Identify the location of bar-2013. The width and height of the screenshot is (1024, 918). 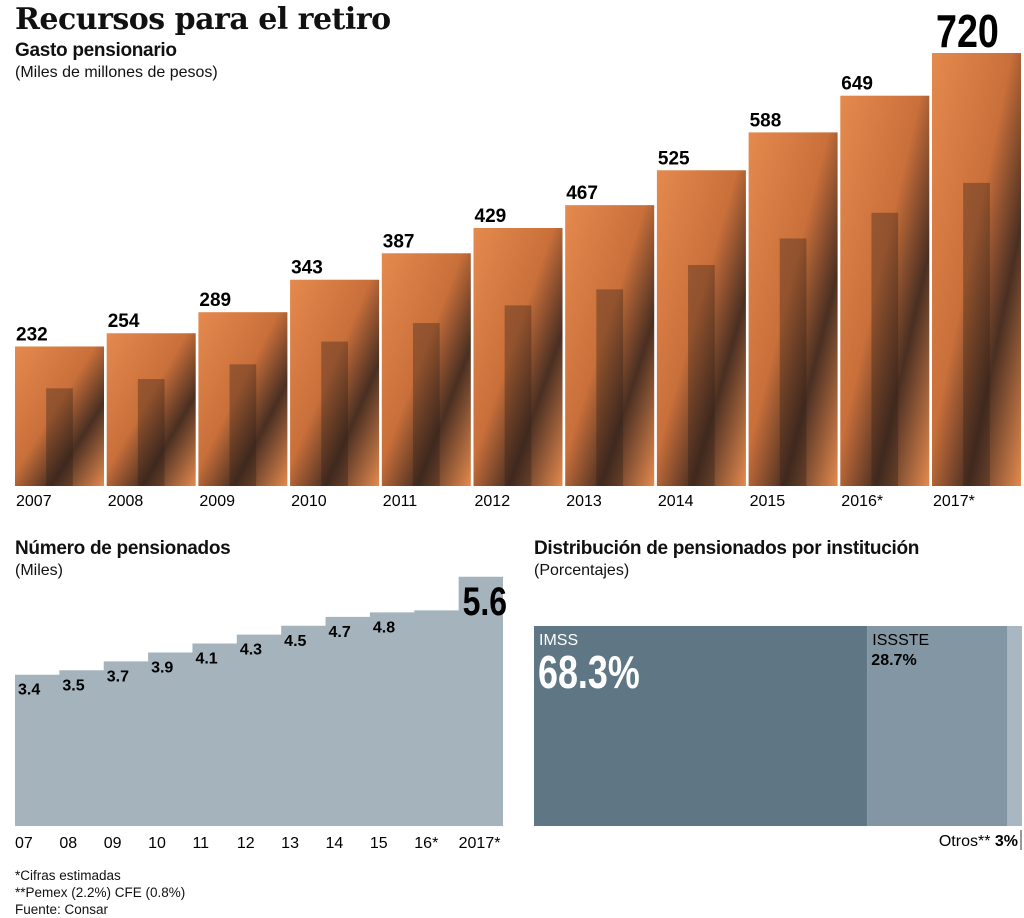
(610, 346).